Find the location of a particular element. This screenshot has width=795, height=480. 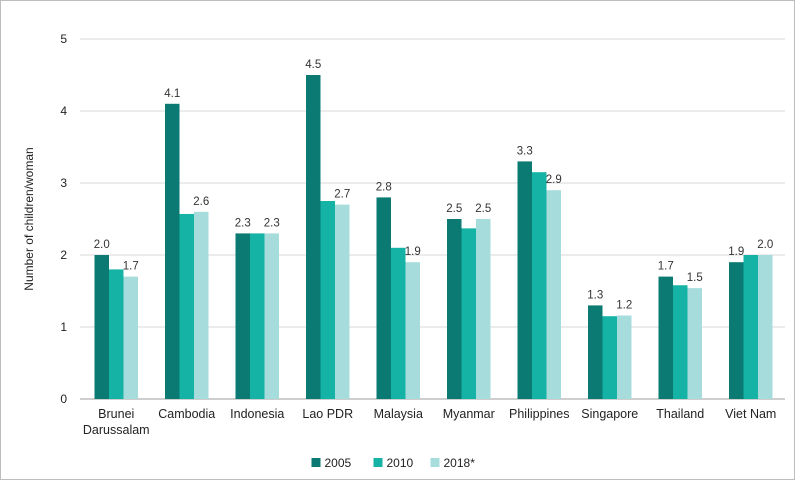

data-label: 3.3 is located at coordinates (525, 151).